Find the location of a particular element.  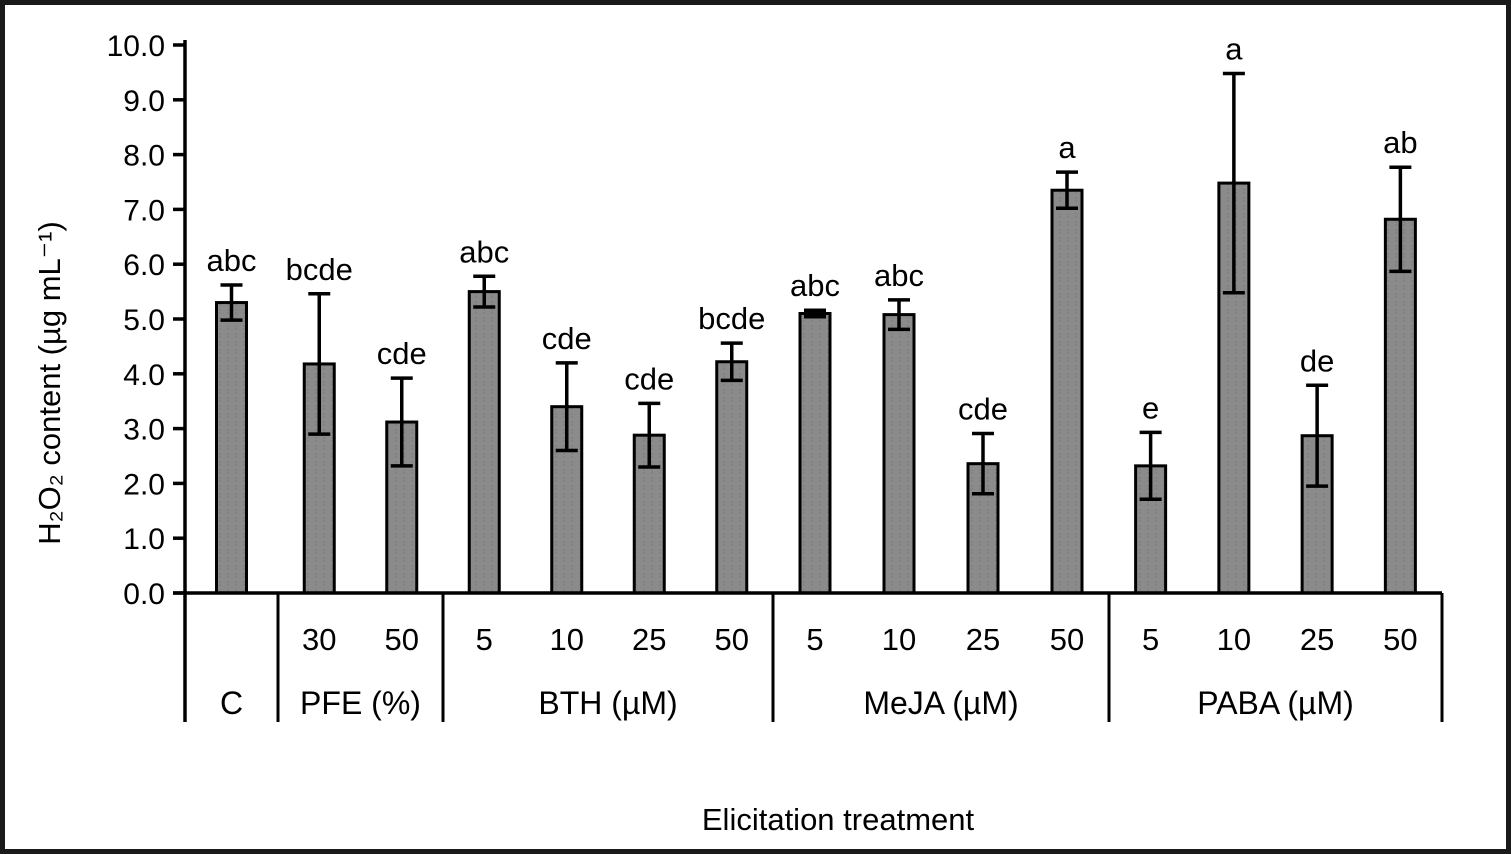

y-axis-title: H₂O₂ content (µg mL⁻¹) is located at coordinates (49, 383).